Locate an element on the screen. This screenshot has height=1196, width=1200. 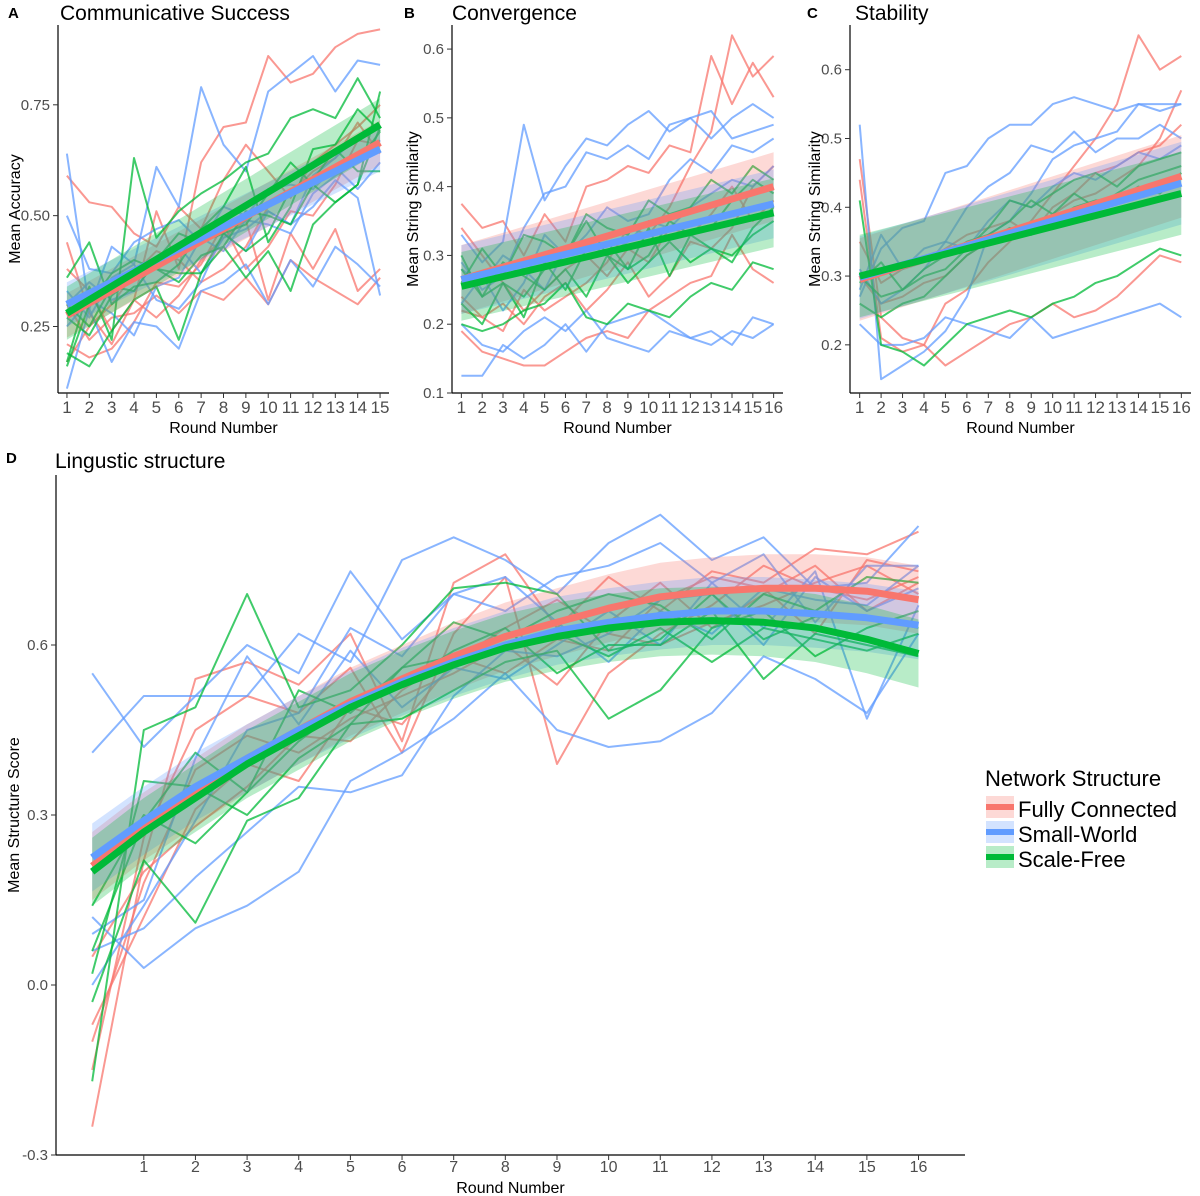
legend-title: Network Structure is located at coordinates (1073, 778).